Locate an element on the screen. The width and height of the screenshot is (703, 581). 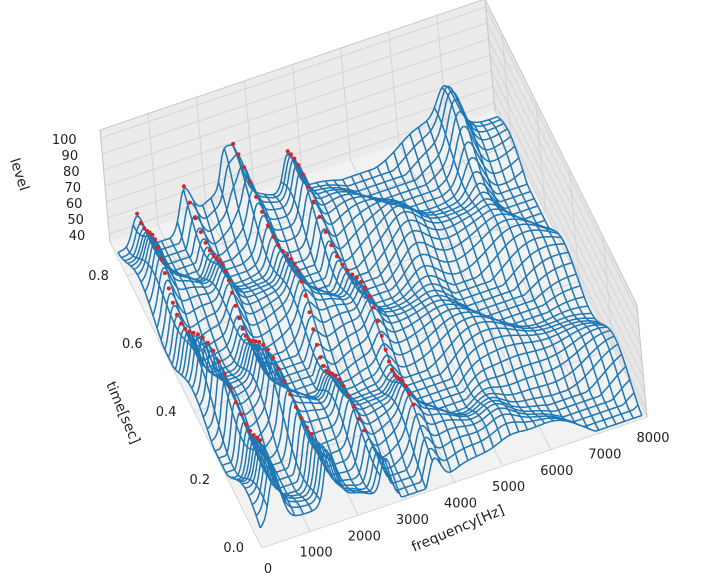
z-tick-label: 90 is located at coordinates (70, 156).